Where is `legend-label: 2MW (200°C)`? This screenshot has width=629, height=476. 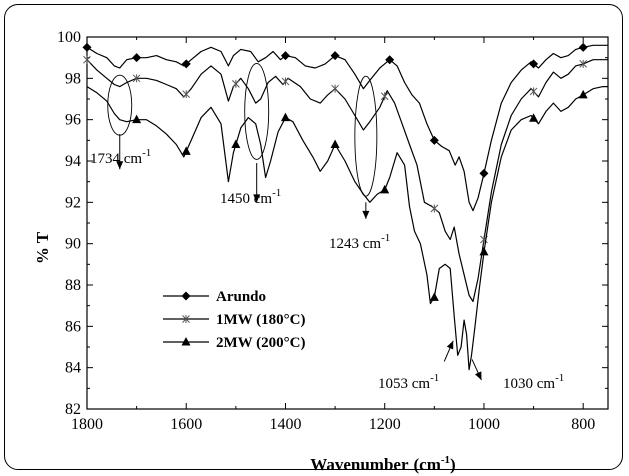
legend-label: 2MW (200°C) is located at coordinates (260, 343).